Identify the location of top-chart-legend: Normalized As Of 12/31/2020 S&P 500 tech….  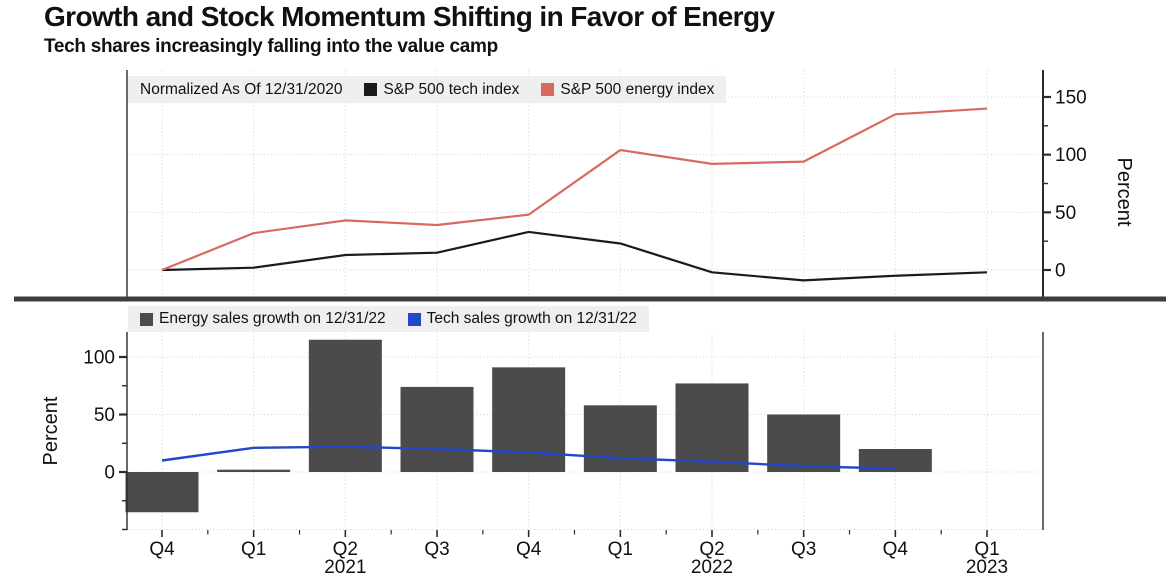
(427, 89).